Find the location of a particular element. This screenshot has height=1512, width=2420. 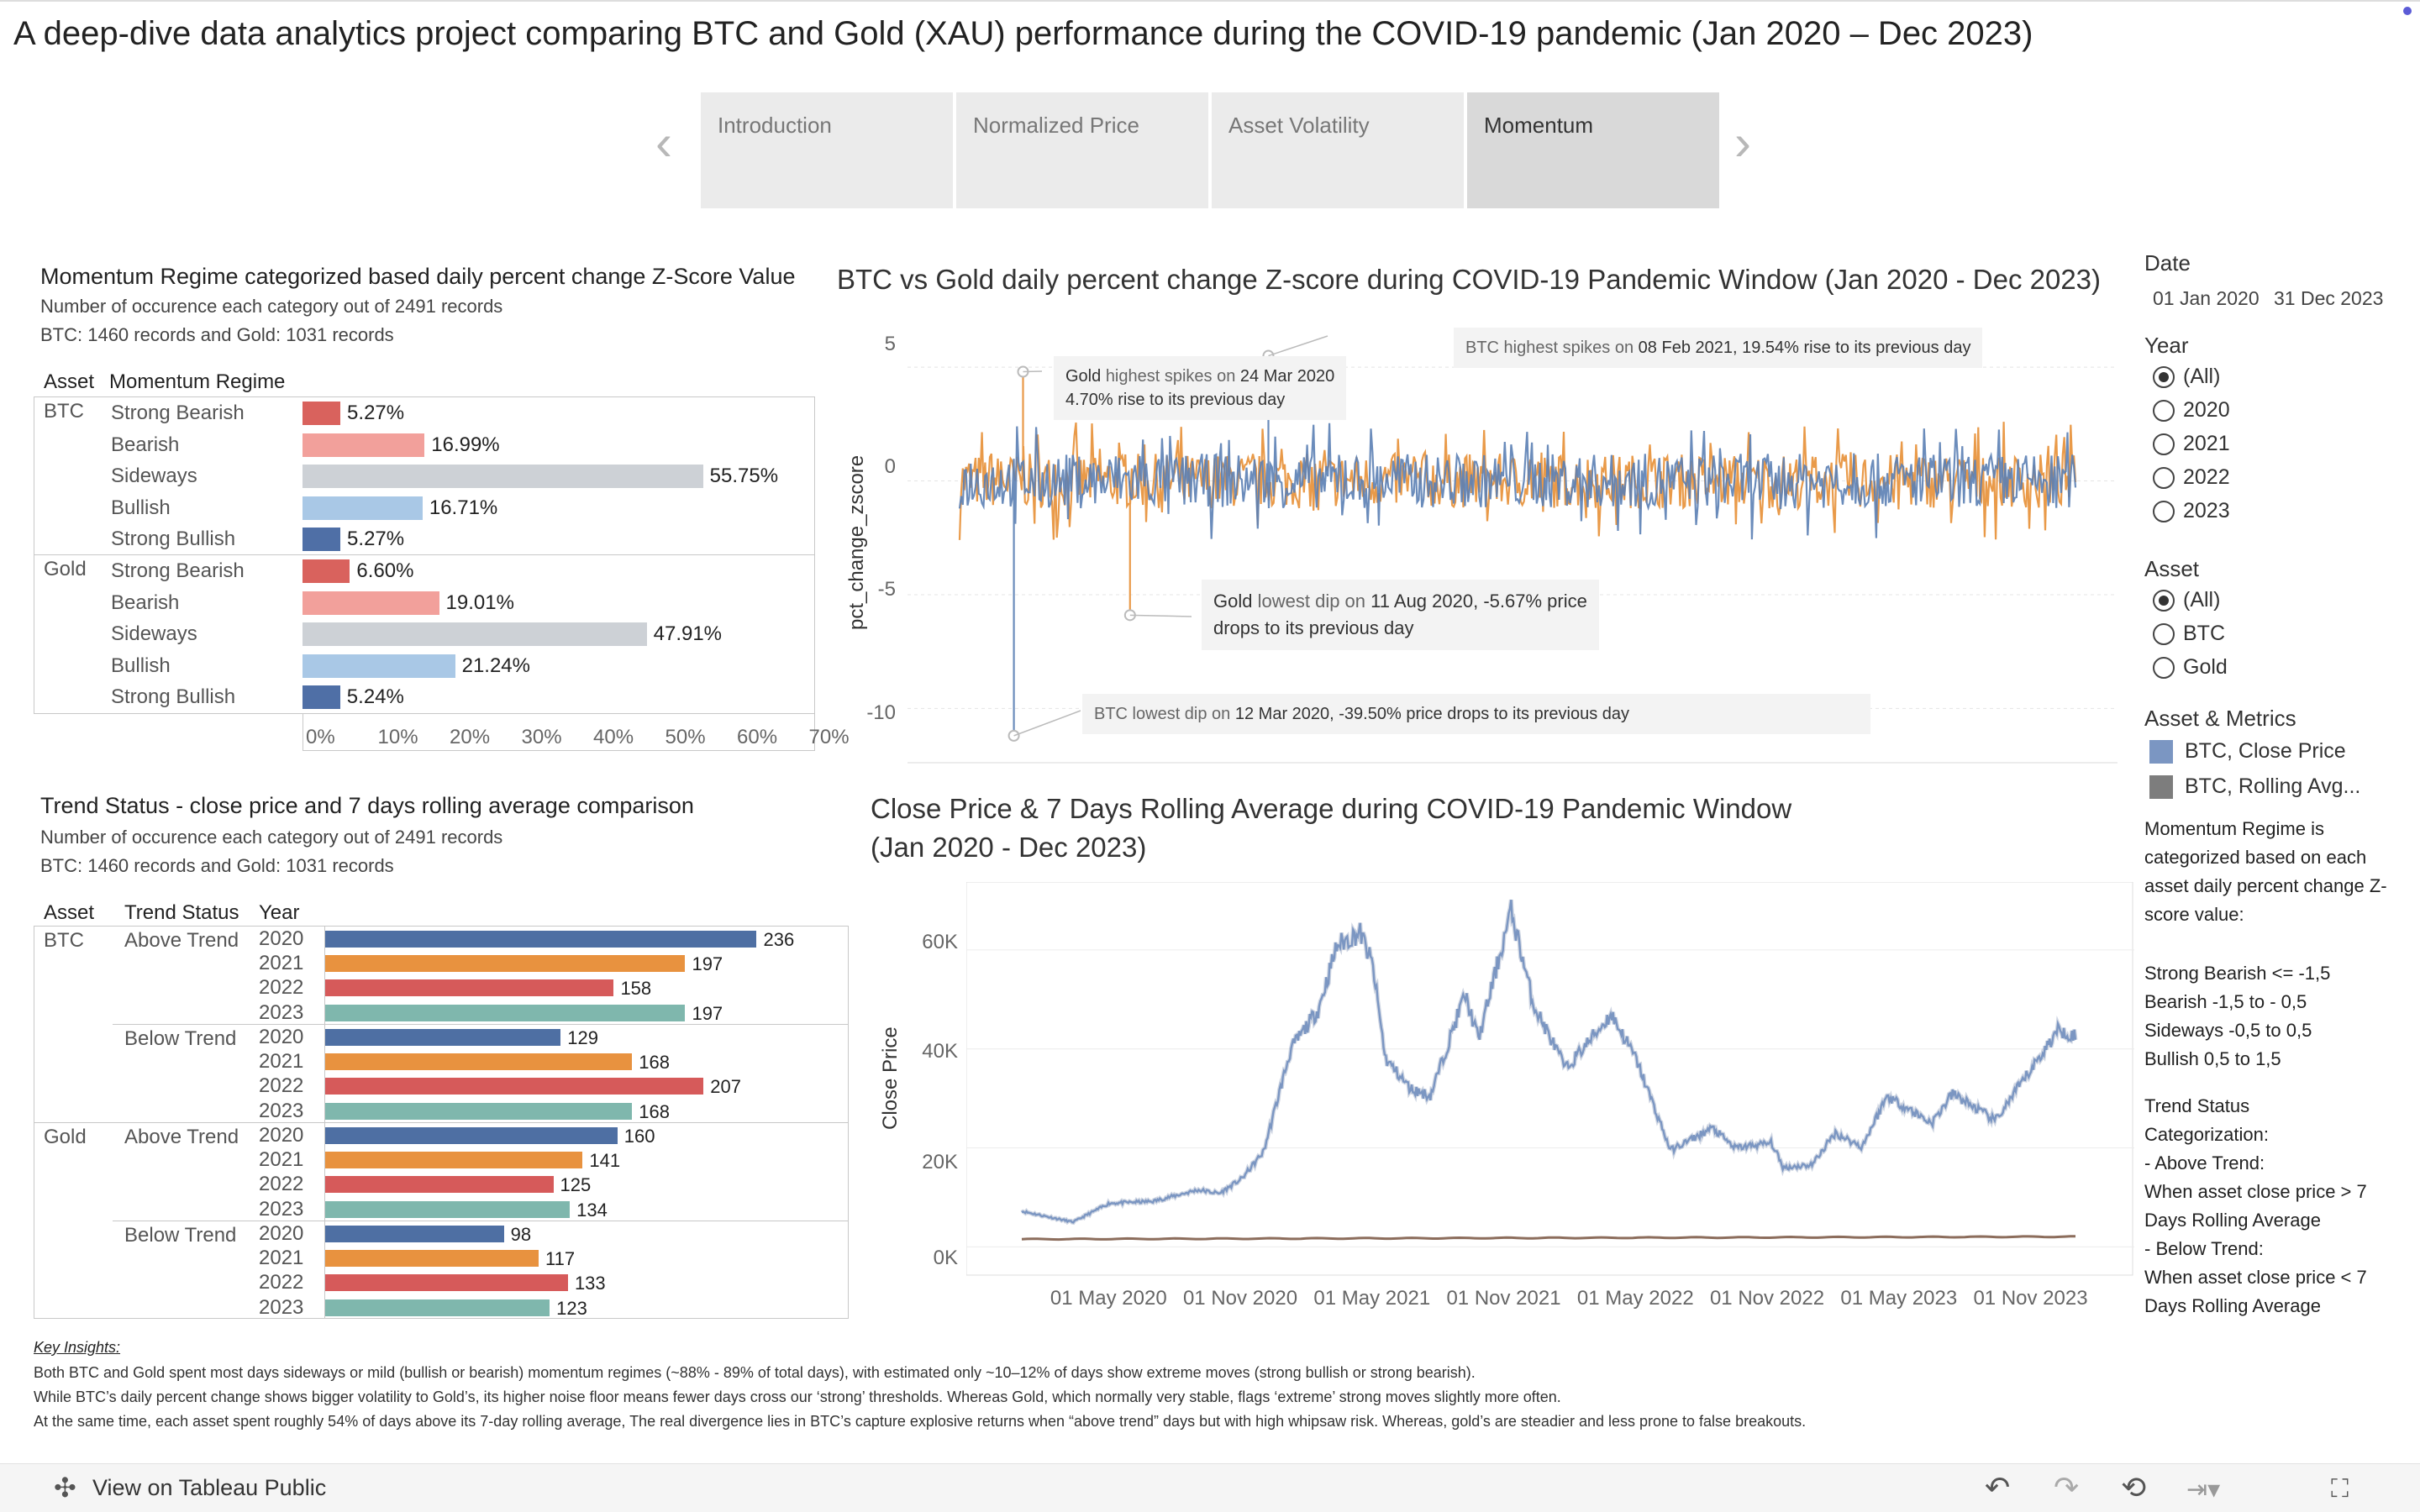

year-option: (All) is located at coordinates (2186, 377).